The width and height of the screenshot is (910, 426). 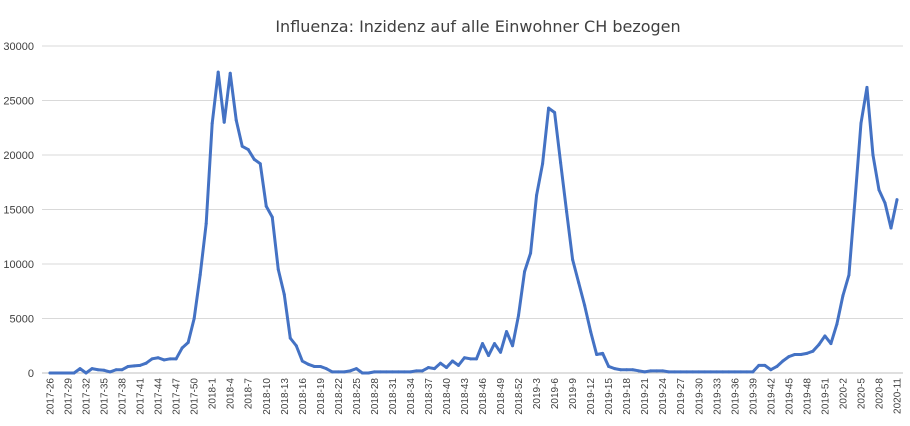 I want to click on x-tick-label: 2018-16, so click(x=303, y=396).